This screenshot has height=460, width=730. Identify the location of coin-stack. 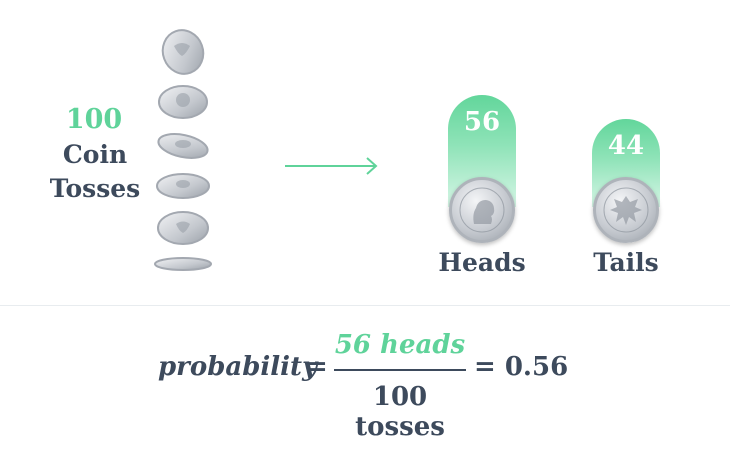
(183, 150).